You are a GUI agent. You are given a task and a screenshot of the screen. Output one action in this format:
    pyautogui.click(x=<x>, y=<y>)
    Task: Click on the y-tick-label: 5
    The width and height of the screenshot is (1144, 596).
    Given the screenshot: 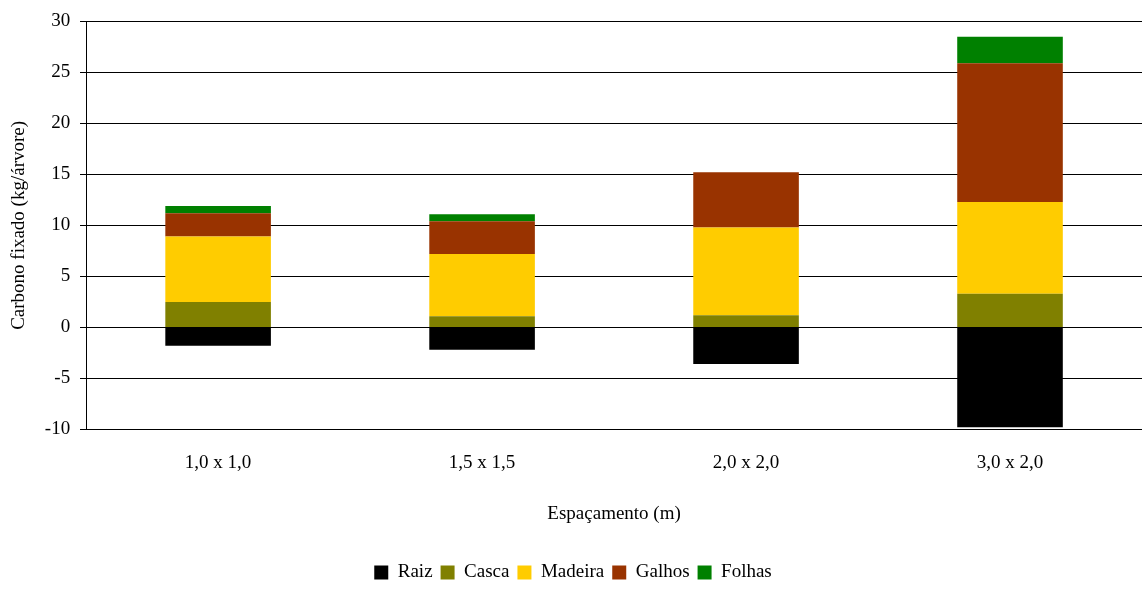 What is the action you would take?
    pyautogui.click(x=65, y=275)
    